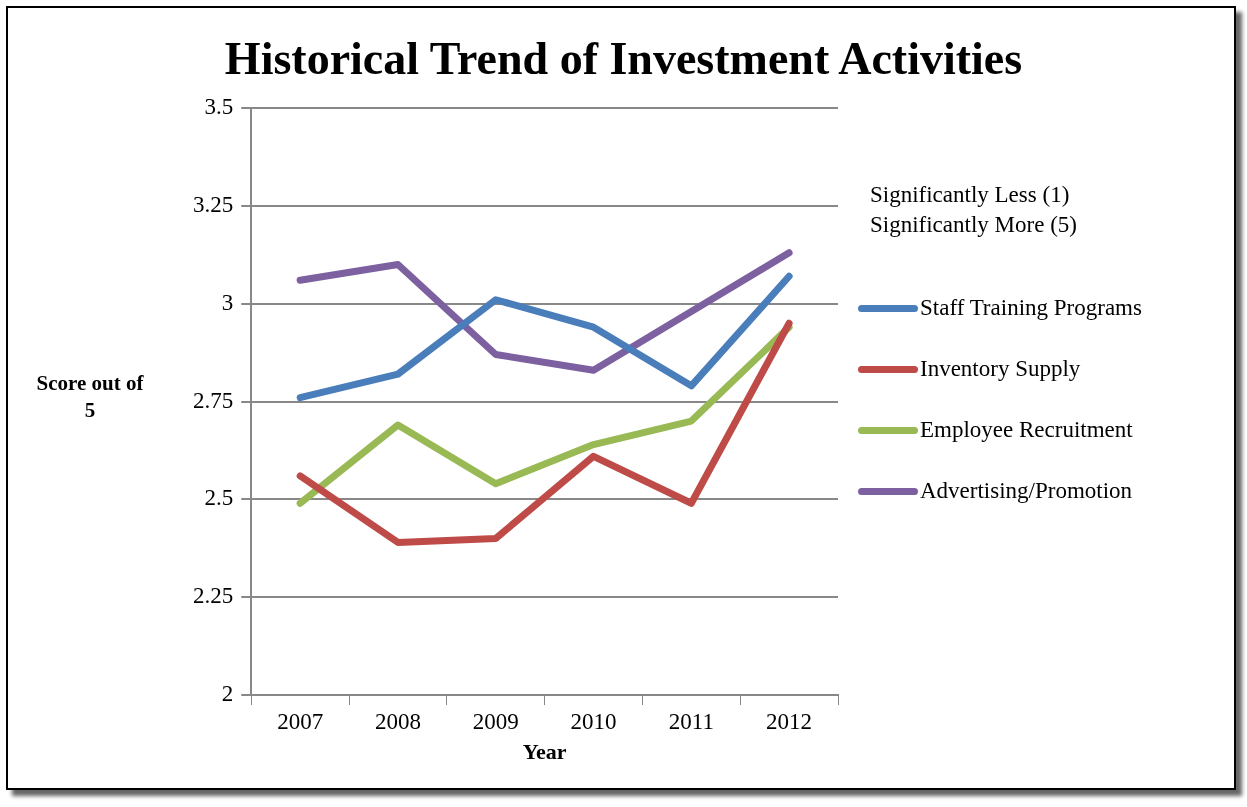 The image size is (1247, 807). What do you see at coordinates (544, 752) in the screenshot?
I see `x-axis-title: Year` at bounding box center [544, 752].